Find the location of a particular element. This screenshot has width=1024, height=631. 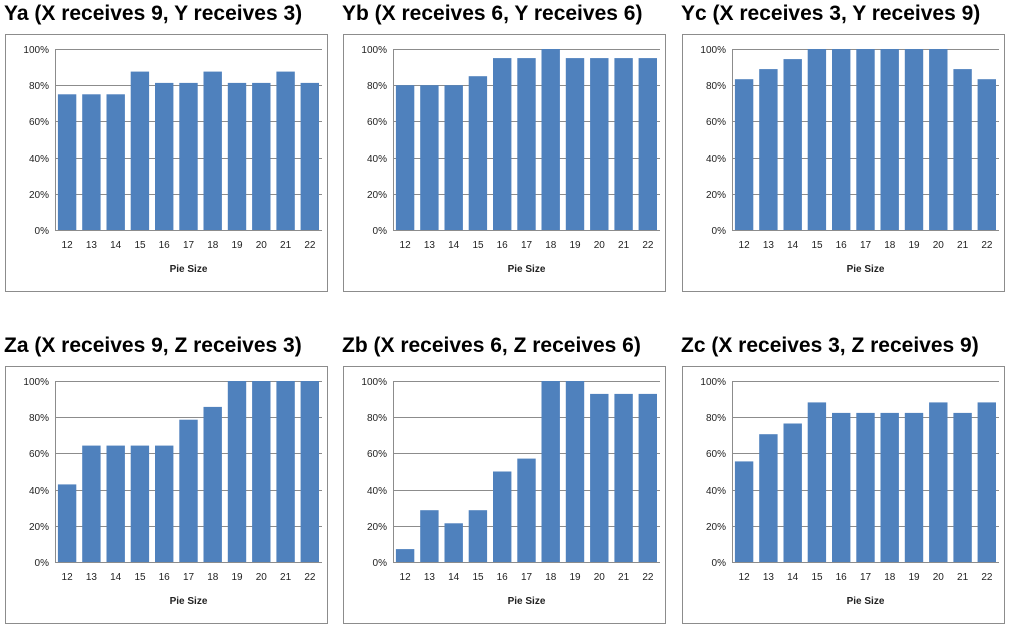

chart-title: Yb (X receives 6, Y receives 6) is located at coordinates (492, 13).